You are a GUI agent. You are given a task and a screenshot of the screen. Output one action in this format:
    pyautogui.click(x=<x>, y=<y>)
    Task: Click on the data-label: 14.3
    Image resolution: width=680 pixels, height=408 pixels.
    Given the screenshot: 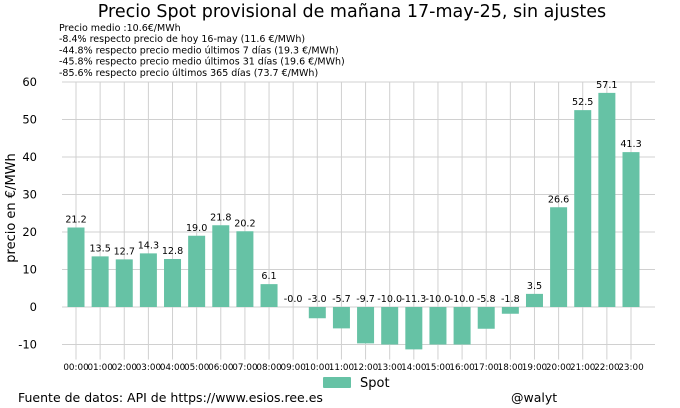 What is the action you would take?
    pyautogui.click(x=148, y=245)
    